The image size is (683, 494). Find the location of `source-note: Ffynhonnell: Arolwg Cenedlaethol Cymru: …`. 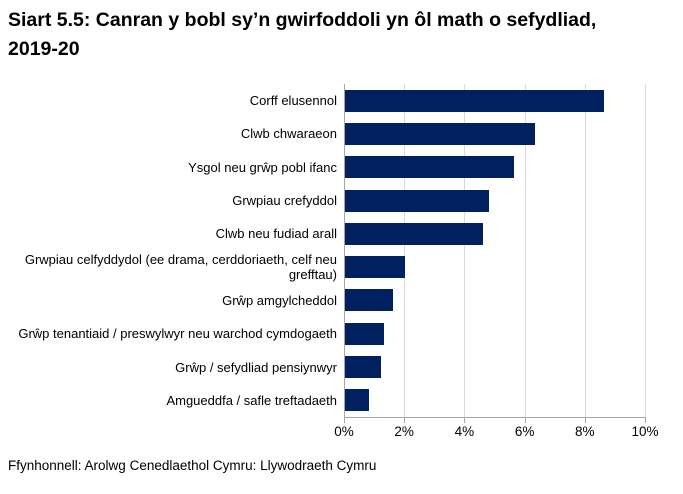

source-note: Ffynhonnell: Arolwg Cenedlaethol Cymru: … is located at coordinates (192, 465).